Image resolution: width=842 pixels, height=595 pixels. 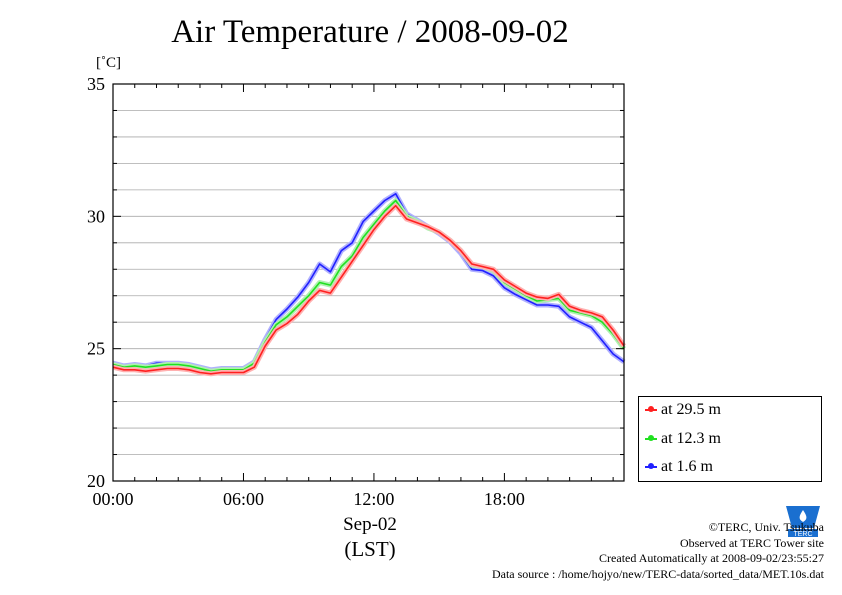 What do you see at coordinates (96, 84) in the screenshot?
I see `y-tick-label: 35` at bounding box center [96, 84].